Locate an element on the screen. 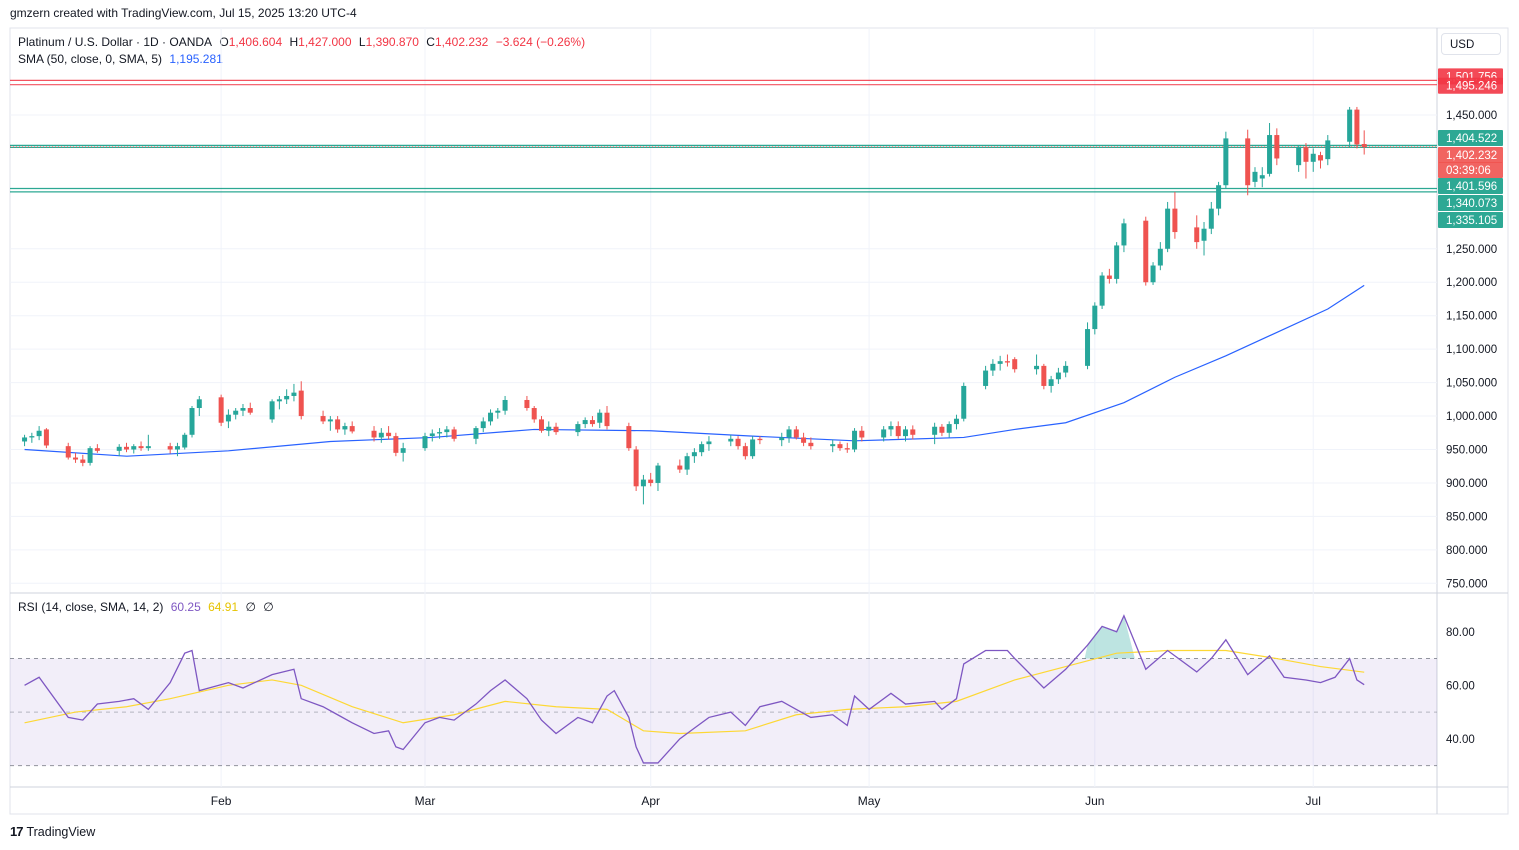  level-price-label: 1,495.246 is located at coordinates (1470, 85).